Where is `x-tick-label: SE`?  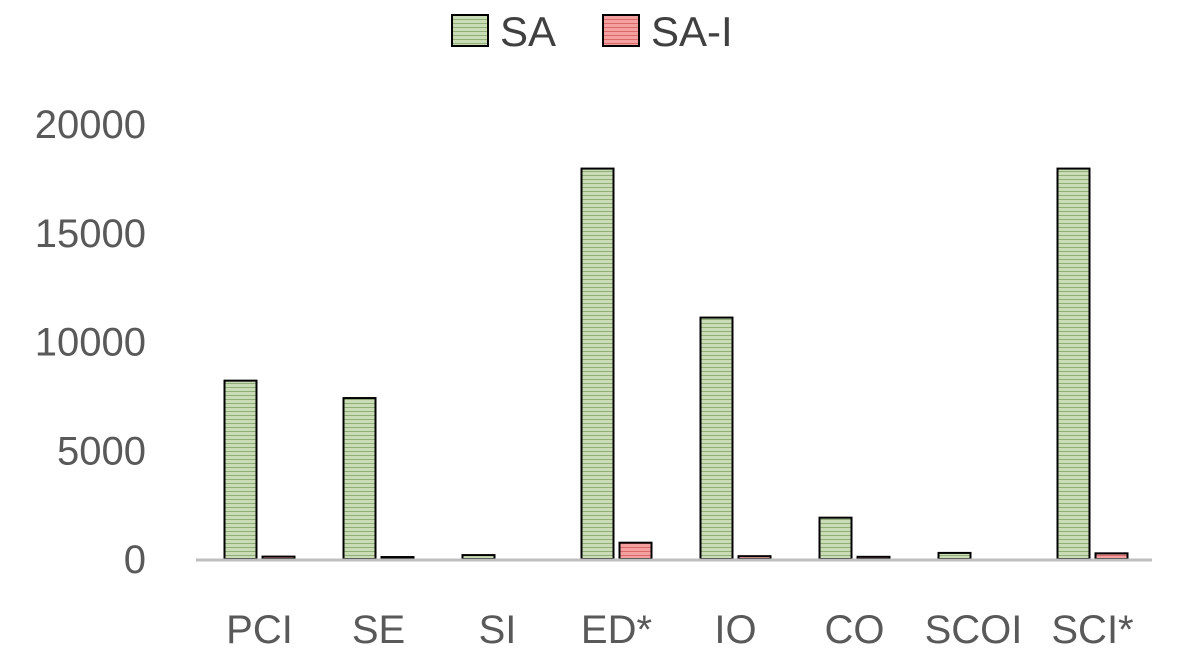
x-tick-label: SE is located at coordinates (378, 630).